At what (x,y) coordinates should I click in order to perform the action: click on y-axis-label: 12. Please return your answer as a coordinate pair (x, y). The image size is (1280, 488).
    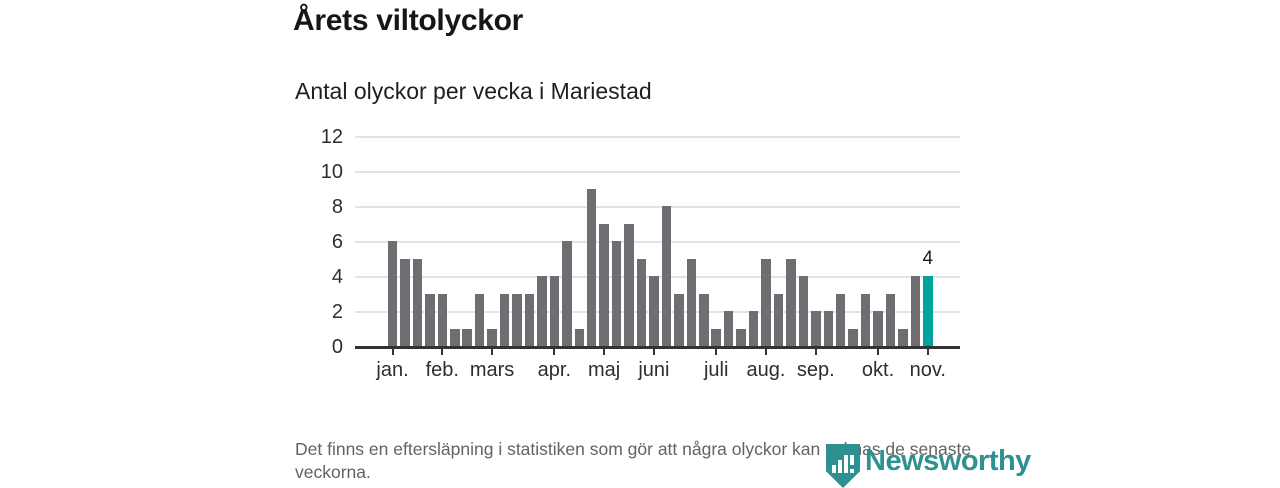
    Looking at the image, I should click on (331, 137).